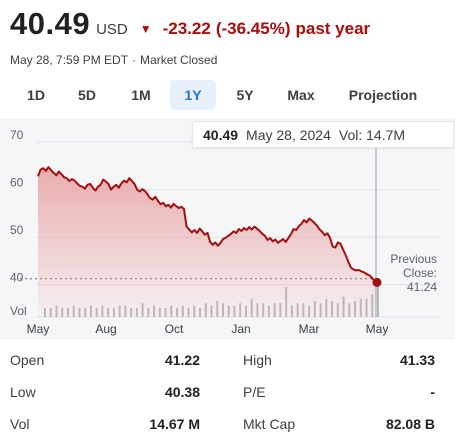  What do you see at coordinates (421, 287) in the screenshot?
I see `previous-close-value: 41.24` at bounding box center [421, 287].